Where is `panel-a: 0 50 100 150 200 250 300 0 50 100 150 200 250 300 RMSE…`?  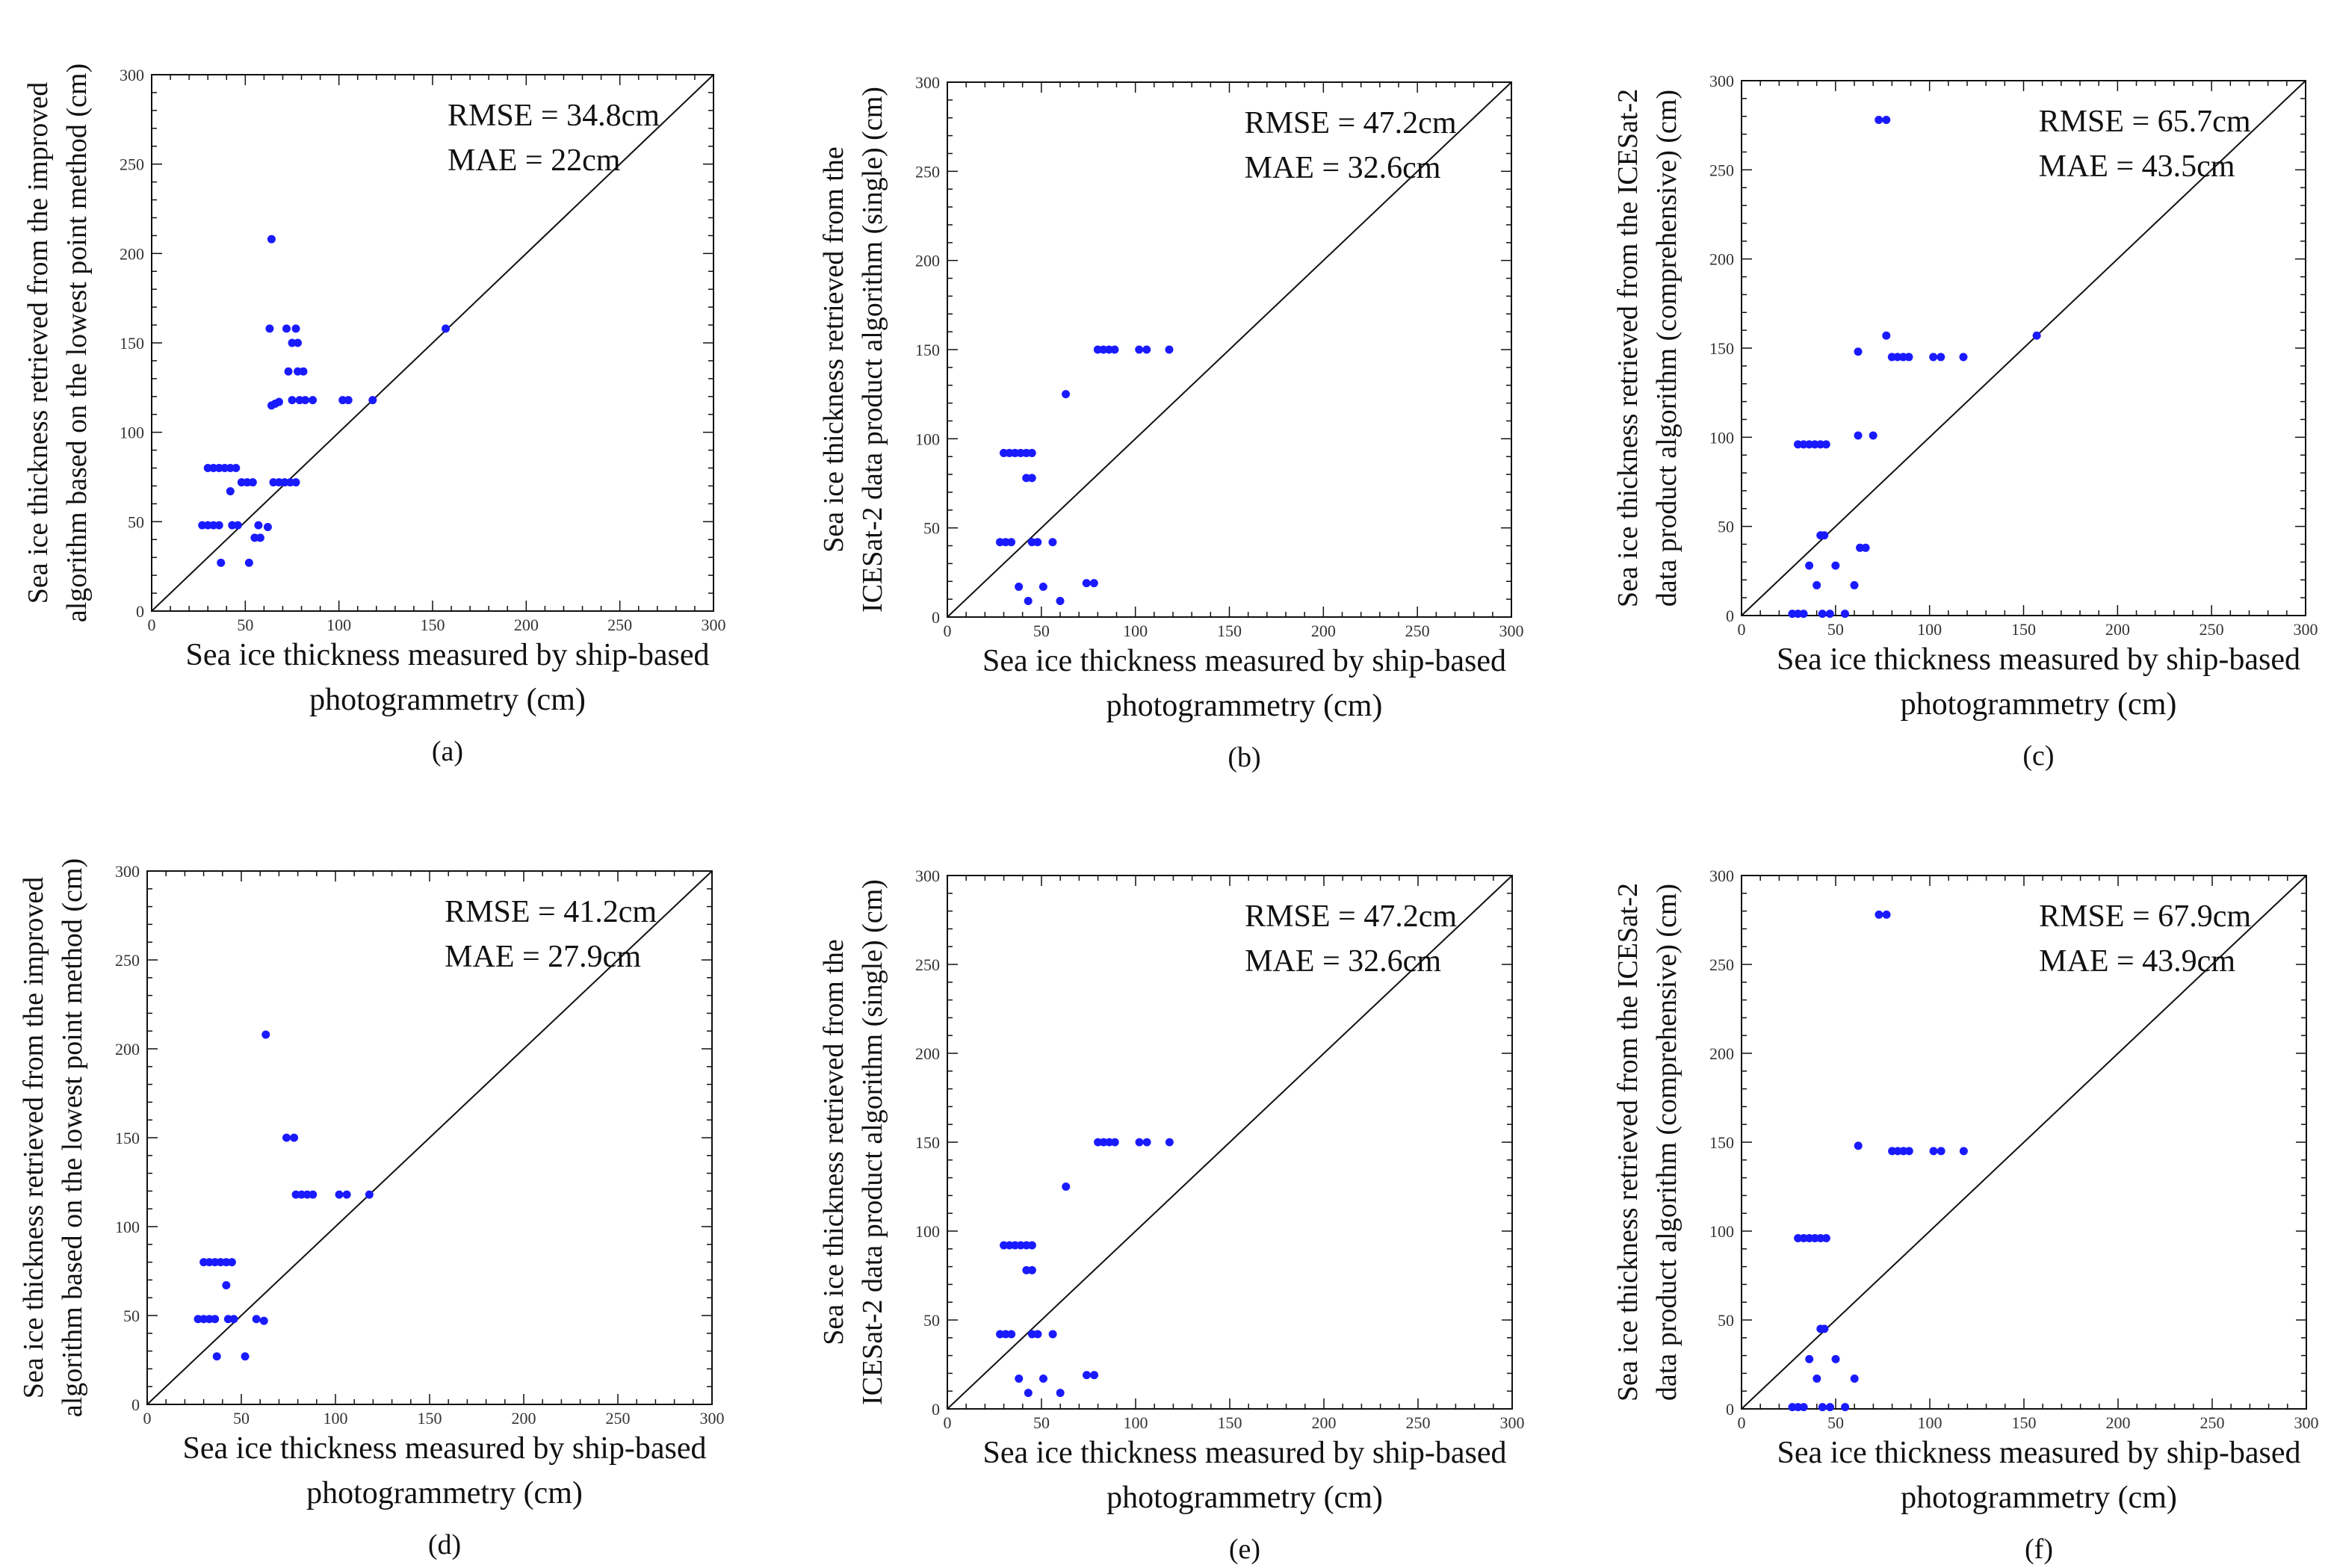 panel-a: 0 50 100 150 200 250 300 0 50 100 150 200 250 300 RMSE… is located at coordinates (374, 415).